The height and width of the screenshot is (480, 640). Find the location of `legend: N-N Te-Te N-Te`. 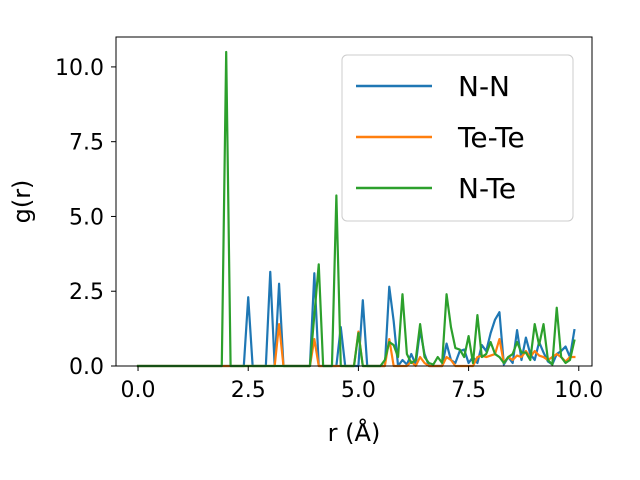

legend: N-N Te-Te N-Te is located at coordinates (457, 138).